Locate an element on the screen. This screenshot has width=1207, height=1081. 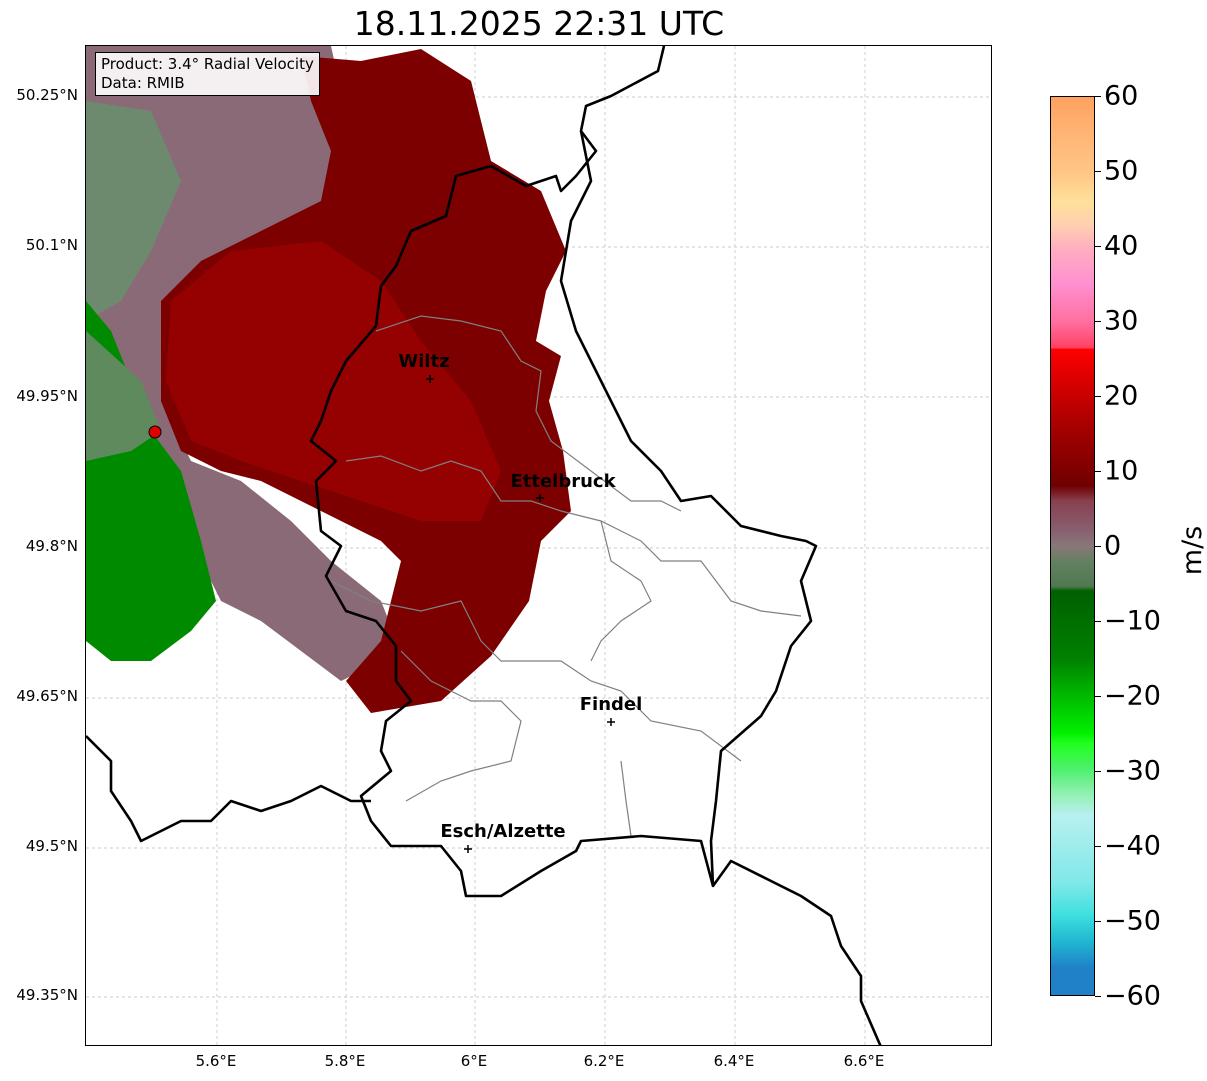
colorbar-tick-label: −40 is located at coordinates (1132, 846).